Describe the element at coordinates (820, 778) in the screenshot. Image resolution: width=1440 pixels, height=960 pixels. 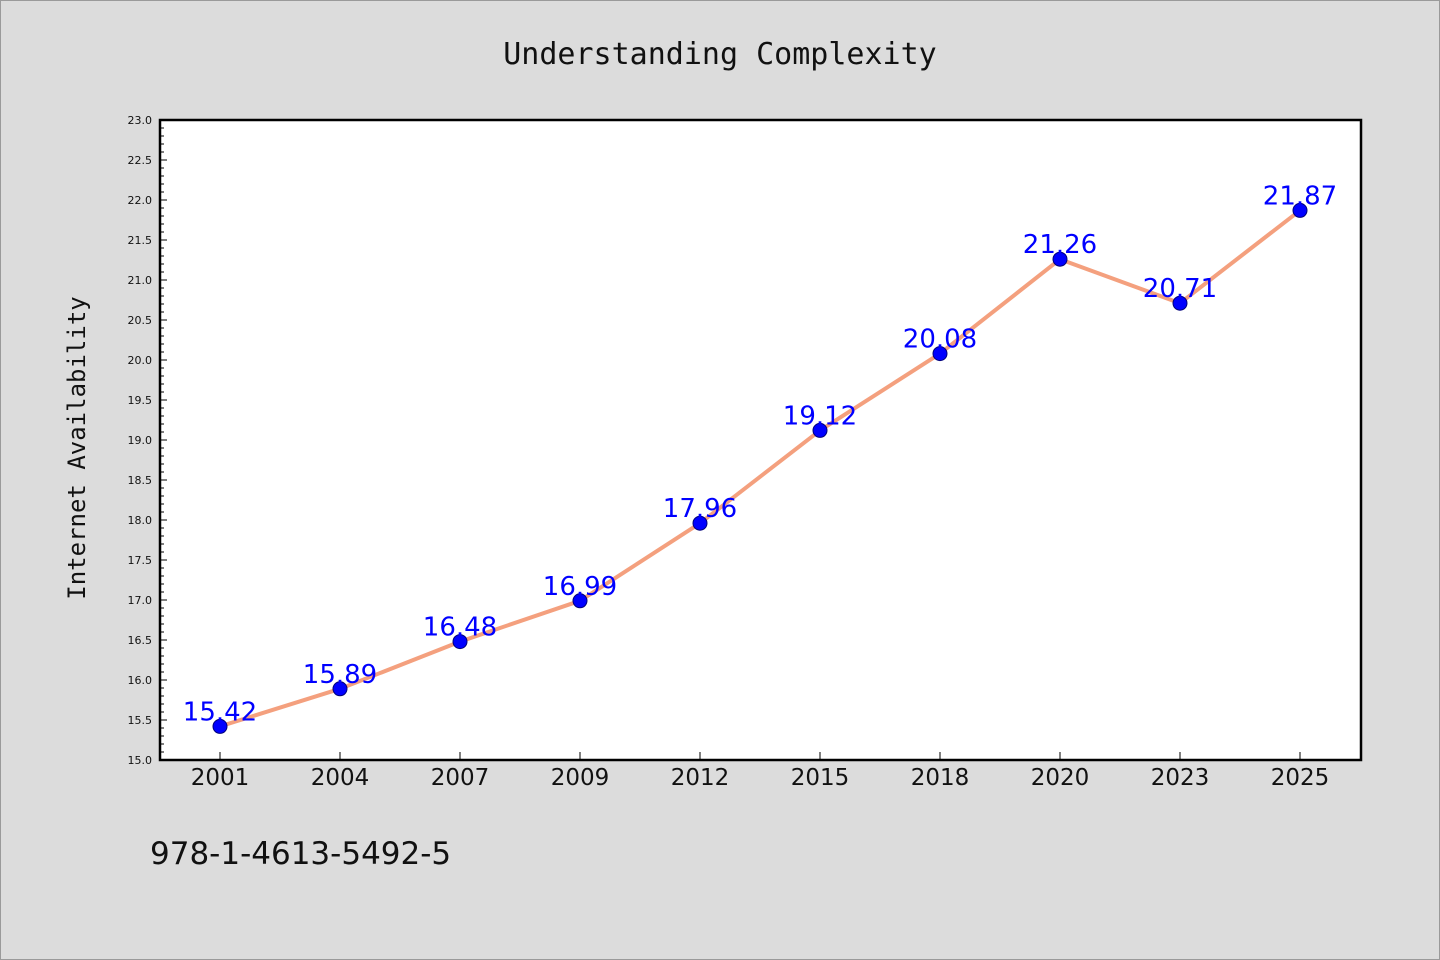
I see `x-tick-label: 2015` at that location.